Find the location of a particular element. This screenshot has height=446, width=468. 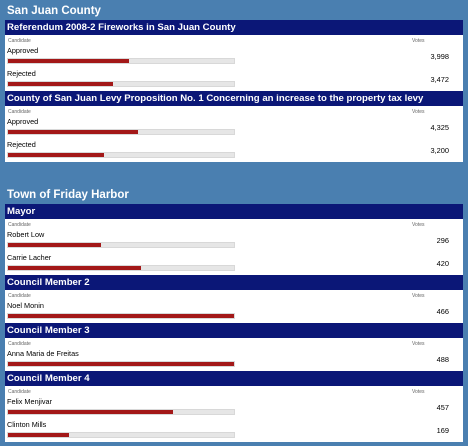

candidate-name: Felix Menjivar is located at coordinates (30, 401).